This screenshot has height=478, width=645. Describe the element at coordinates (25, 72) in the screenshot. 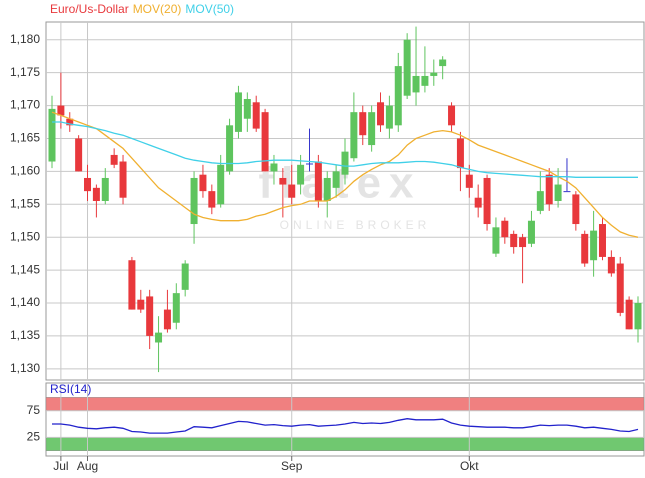

I see `y-tick-label: 1,175` at that location.